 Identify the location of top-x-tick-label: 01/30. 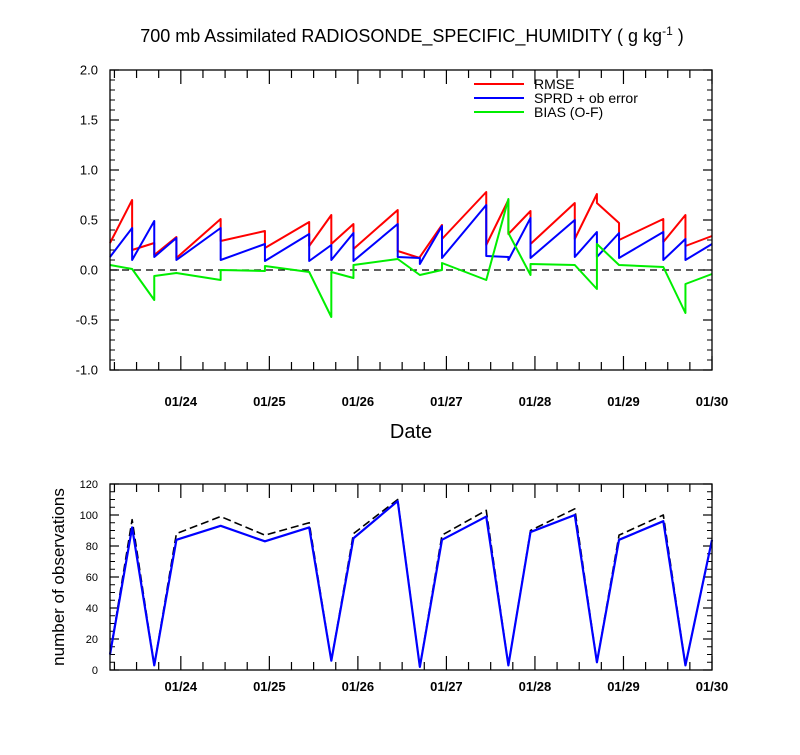
(712, 401).